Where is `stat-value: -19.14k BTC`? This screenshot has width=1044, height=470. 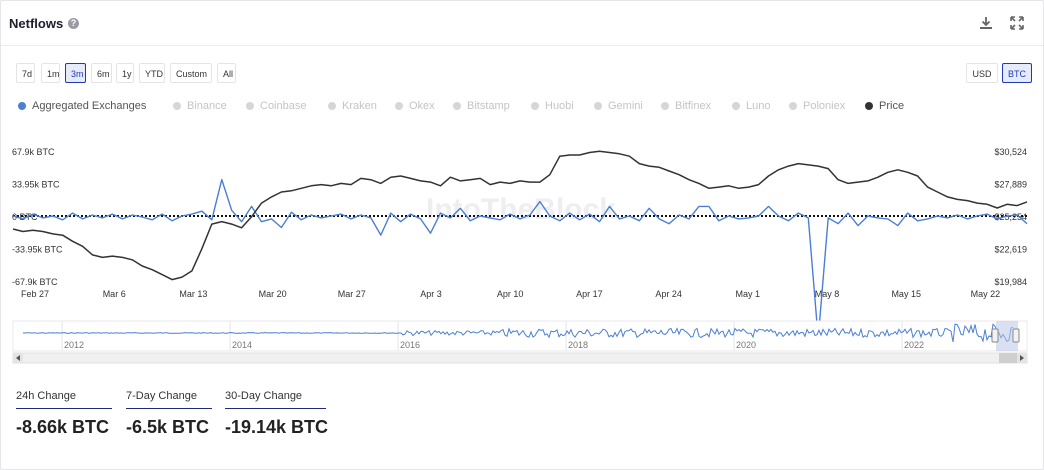
stat-value: -19.14k BTC is located at coordinates (277, 427).